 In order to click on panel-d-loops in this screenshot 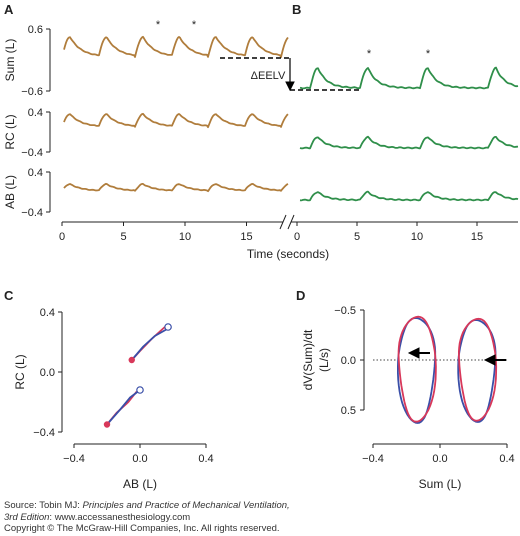, I will do `click(447, 369)`.